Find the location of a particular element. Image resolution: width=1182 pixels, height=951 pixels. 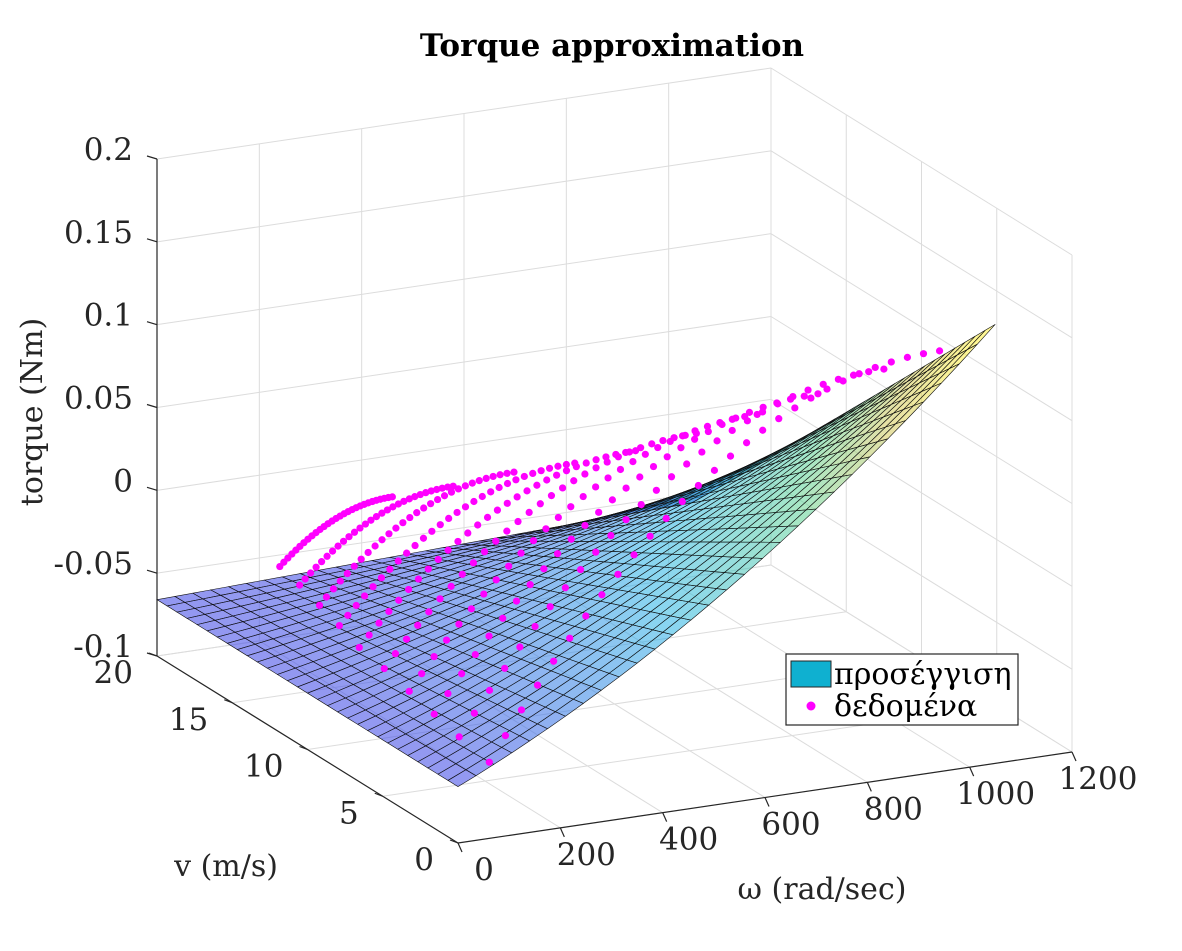

x-tick-label: 400 is located at coordinates (688, 840).